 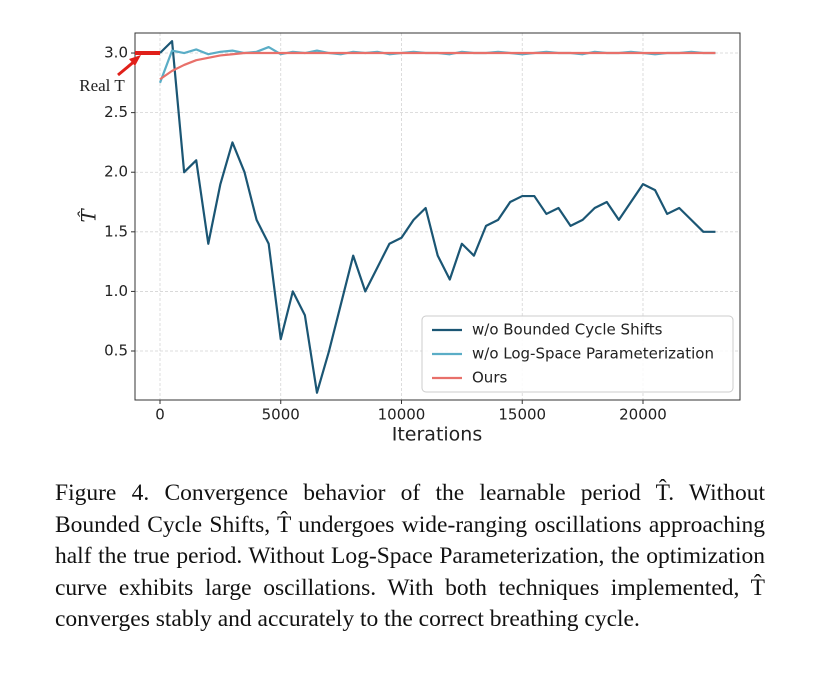 I want to click on y-tick-label: 0.5, so click(x=116, y=351).